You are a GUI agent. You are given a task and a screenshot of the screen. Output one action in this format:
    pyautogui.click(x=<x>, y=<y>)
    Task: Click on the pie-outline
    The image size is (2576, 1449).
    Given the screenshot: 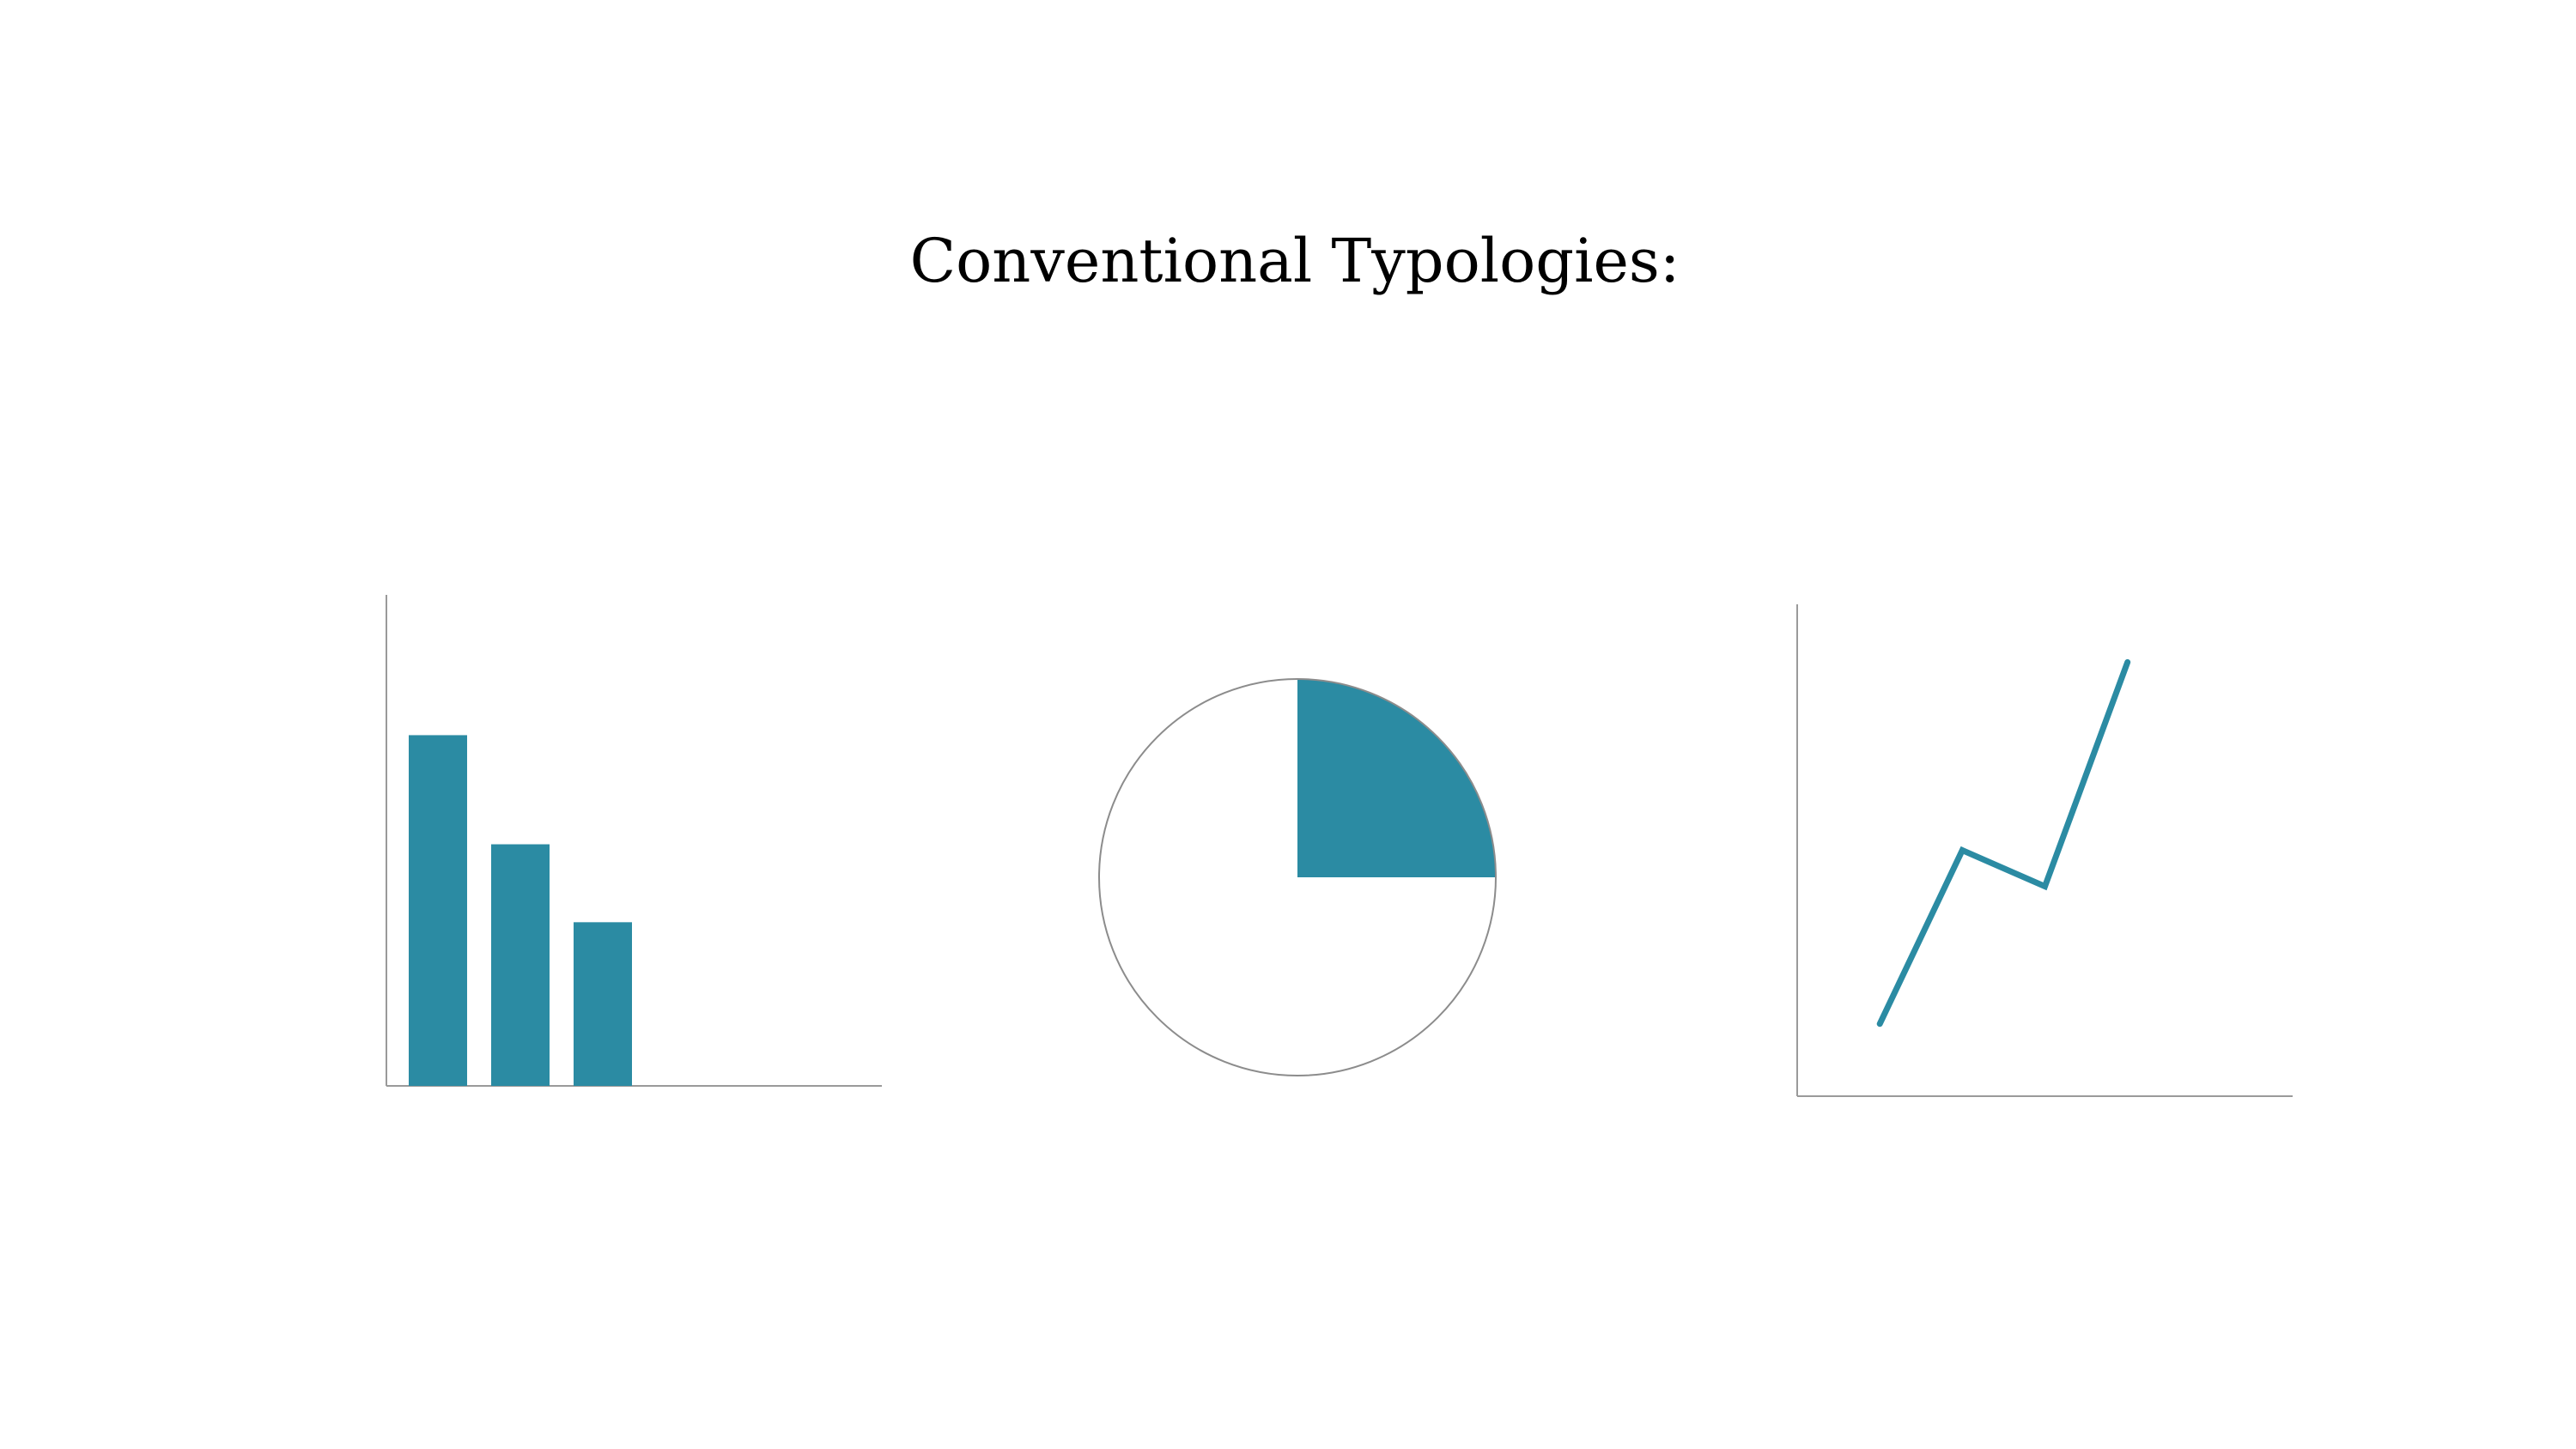 What is the action you would take?
    pyautogui.click(x=1297, y=877)
    